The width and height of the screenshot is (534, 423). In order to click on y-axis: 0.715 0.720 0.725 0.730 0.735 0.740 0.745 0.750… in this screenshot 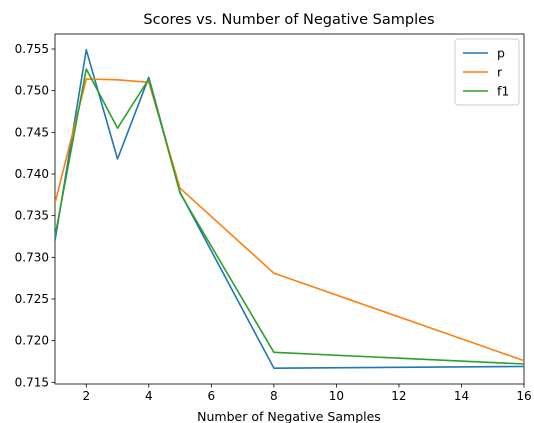, I will do `click(35, 215)`.